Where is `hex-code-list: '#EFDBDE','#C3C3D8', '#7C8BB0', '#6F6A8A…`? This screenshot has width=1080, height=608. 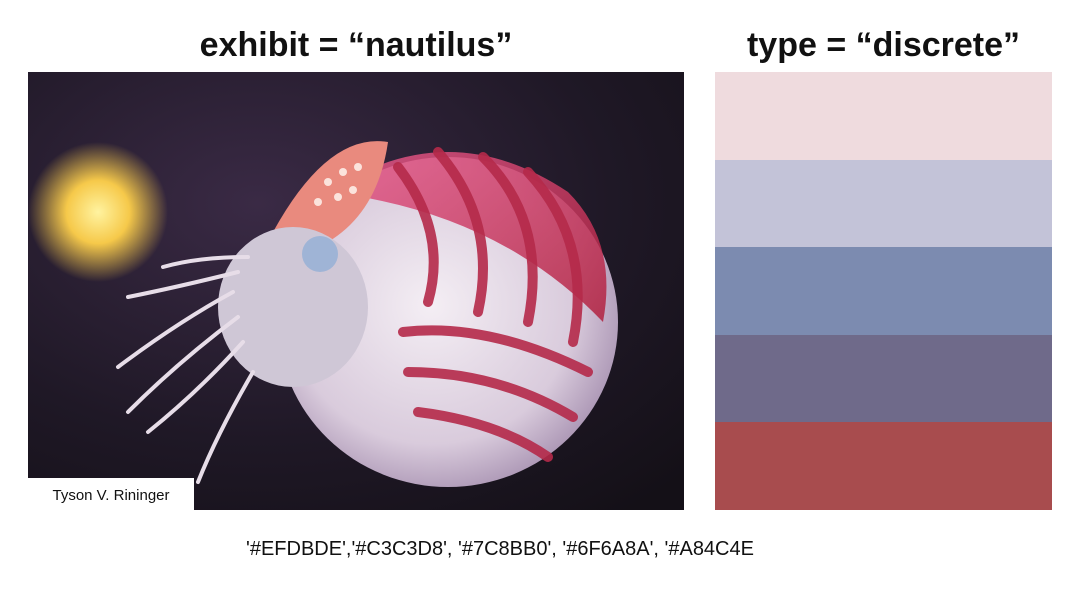 hex-code-list: '#EFDBDE','#C3C3D8', '#7C8BB0', '#6F6A8A… is located at coordinates (500, 549).